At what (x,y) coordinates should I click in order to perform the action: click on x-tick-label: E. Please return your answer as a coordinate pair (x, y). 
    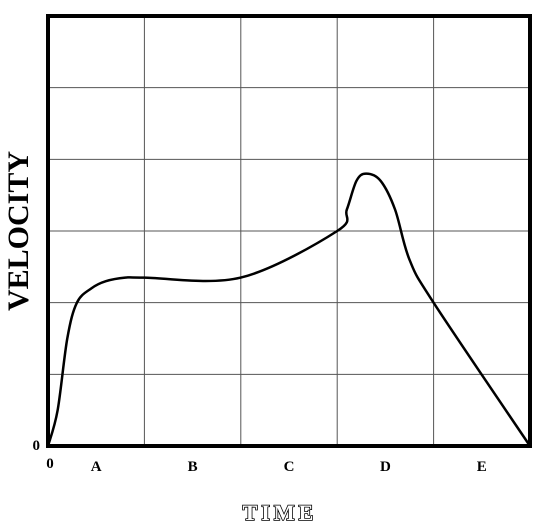
    Looking at the image, I should click on (482, 467).